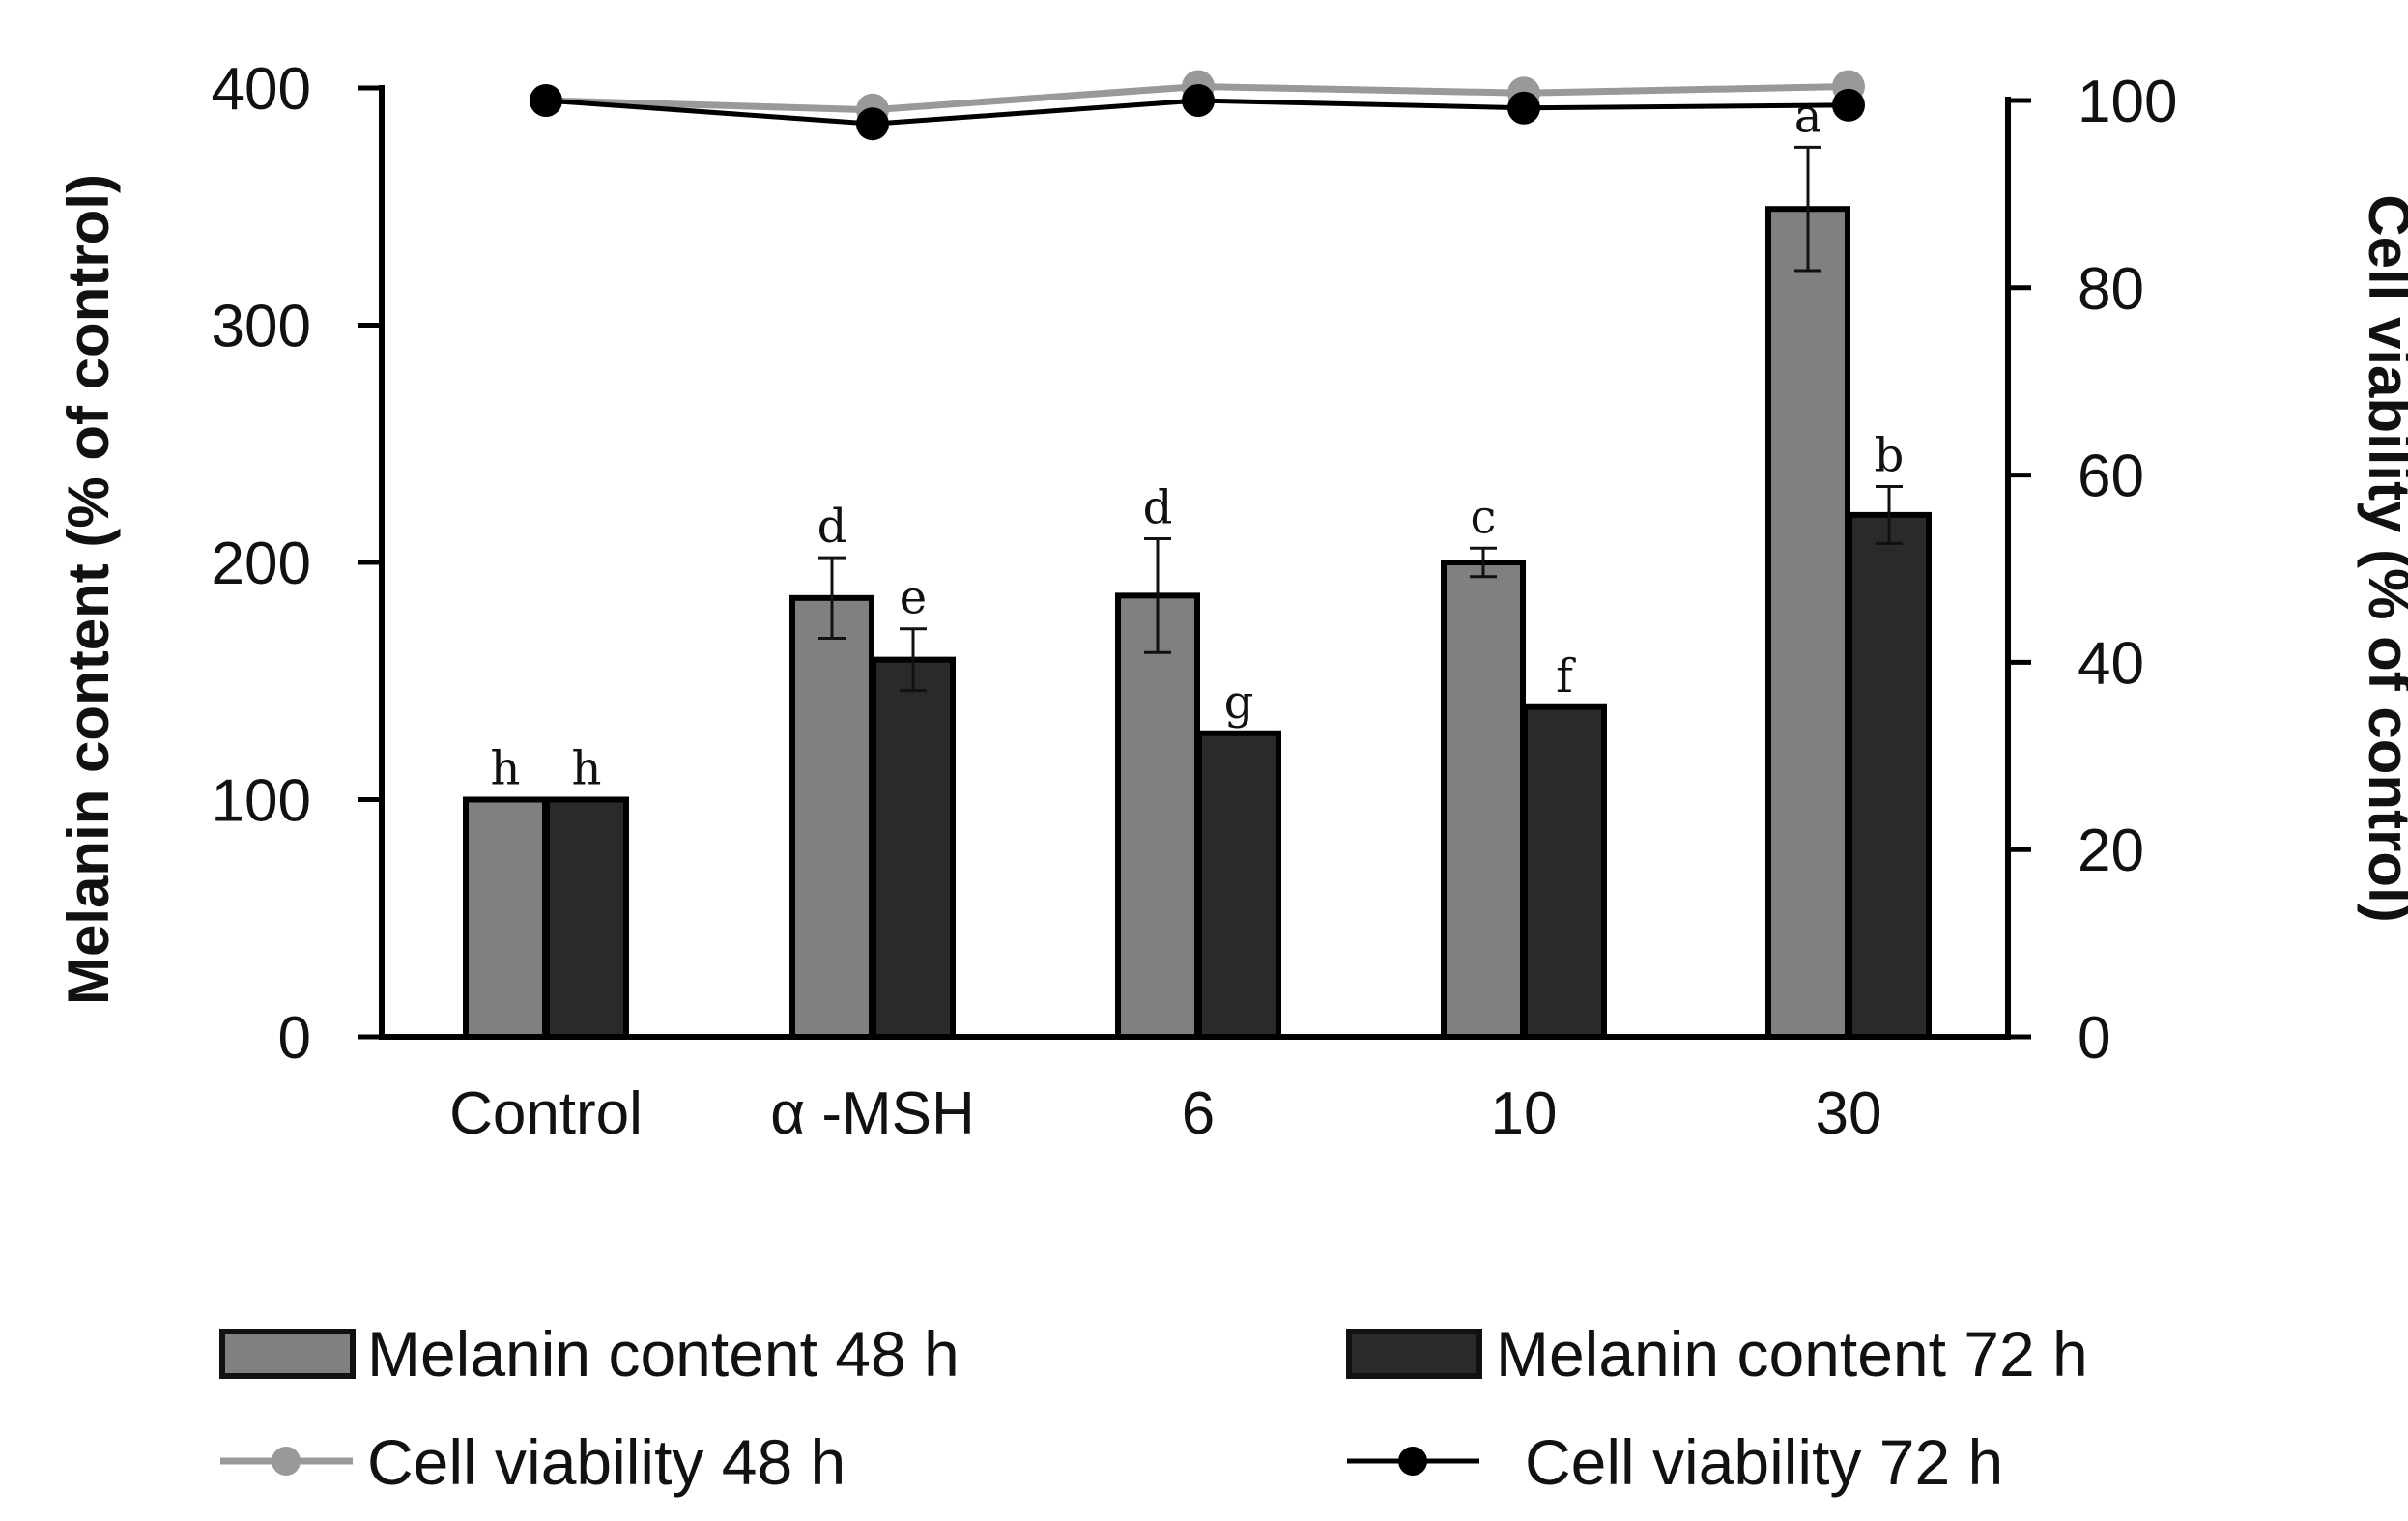 This screenshot has width=2408, height=1521. Describe the element at coordinates (1890, 455) in the screenshot. I see `significance-label-72h-4: b` at that location.